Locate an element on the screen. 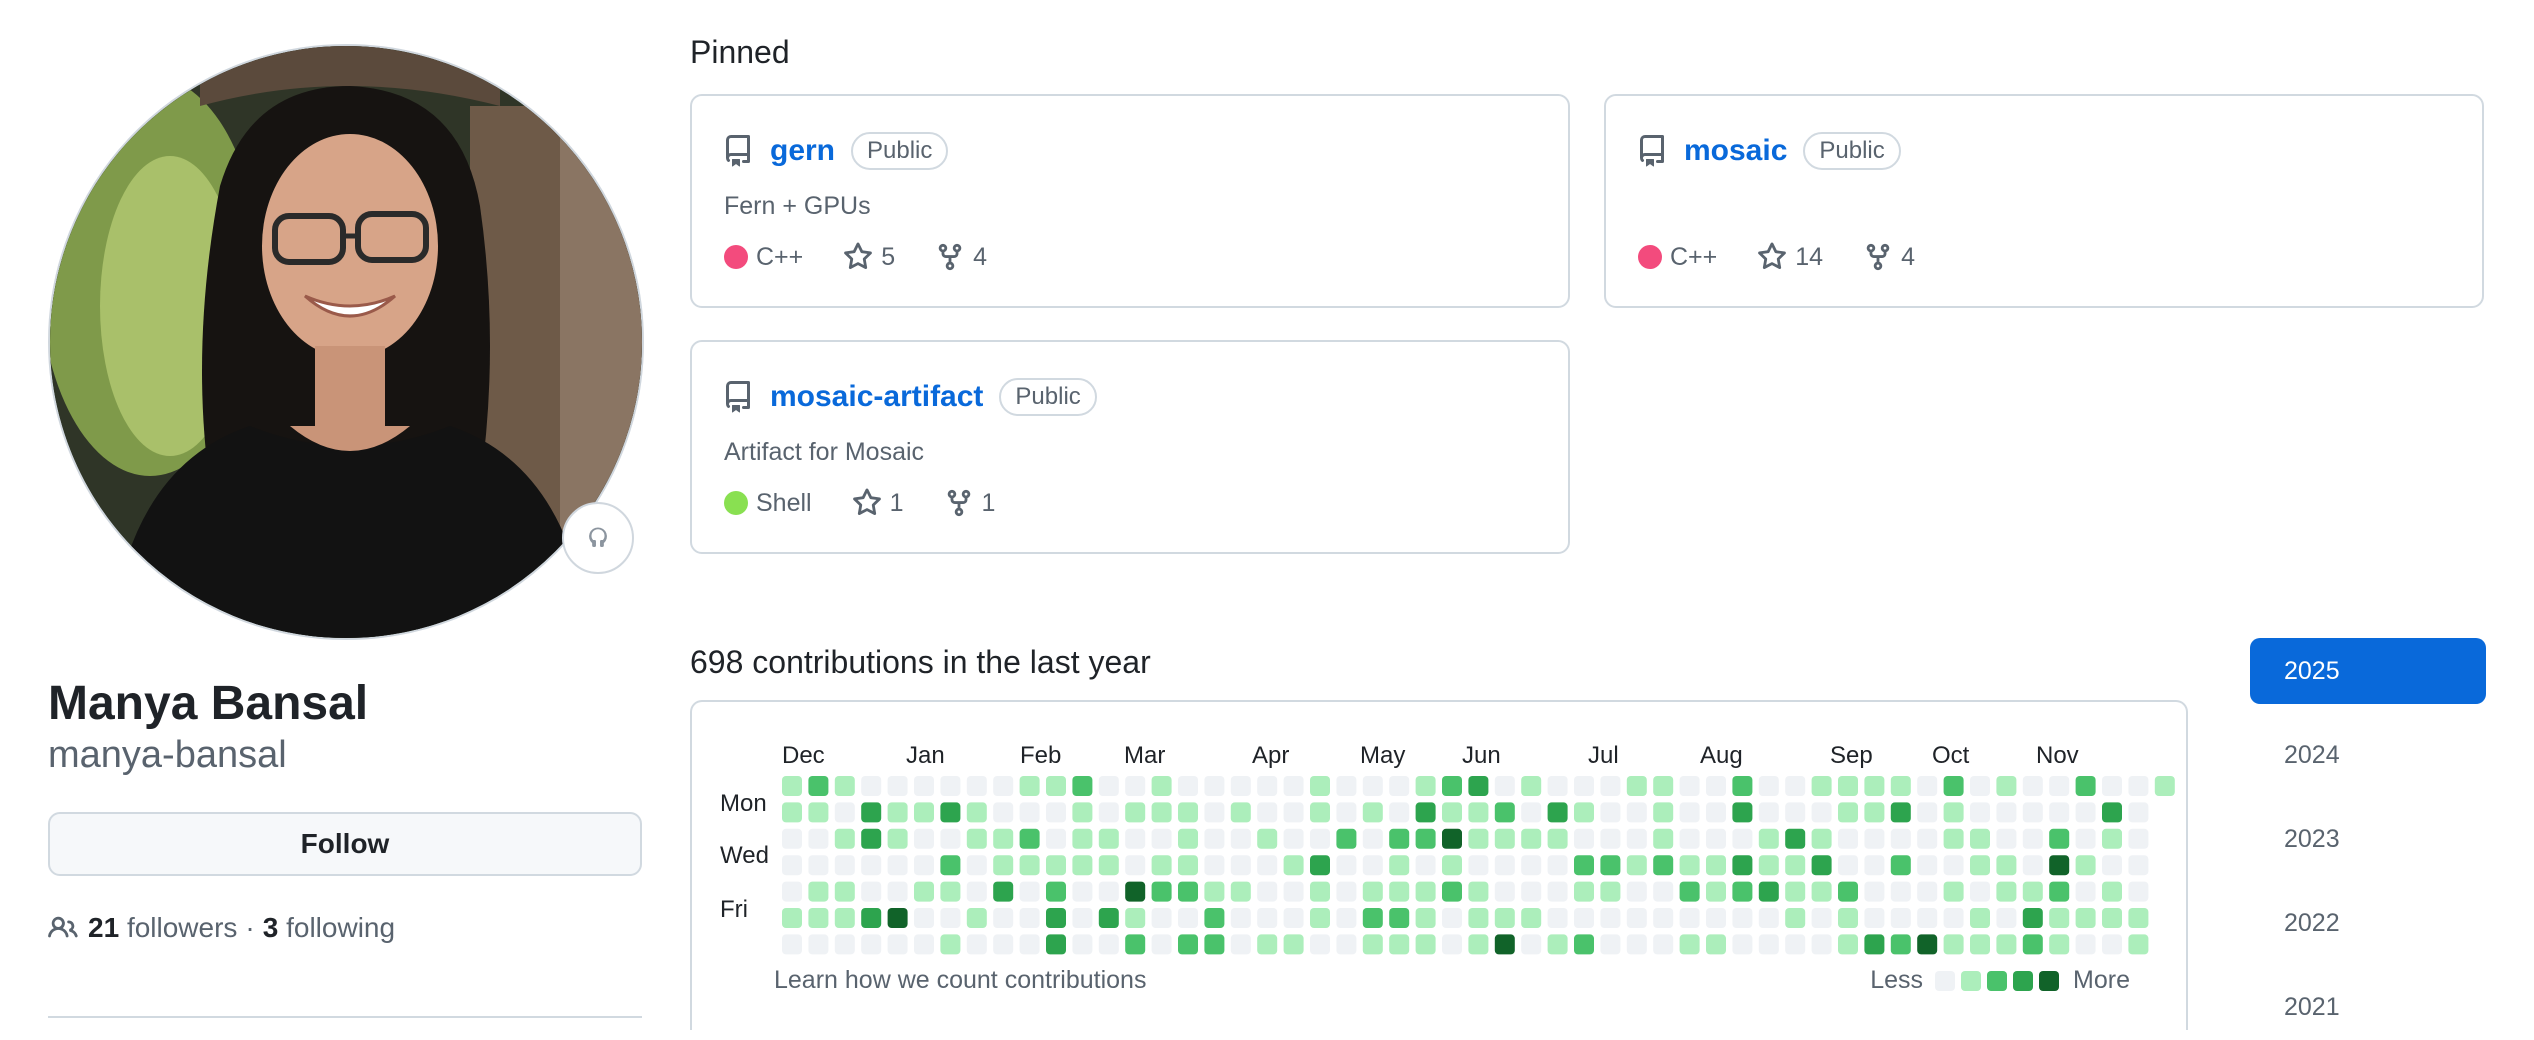 This screenshot has width=2534, height=1040. year-filter-2023: 2023 is located at coordinates (2312, 838).